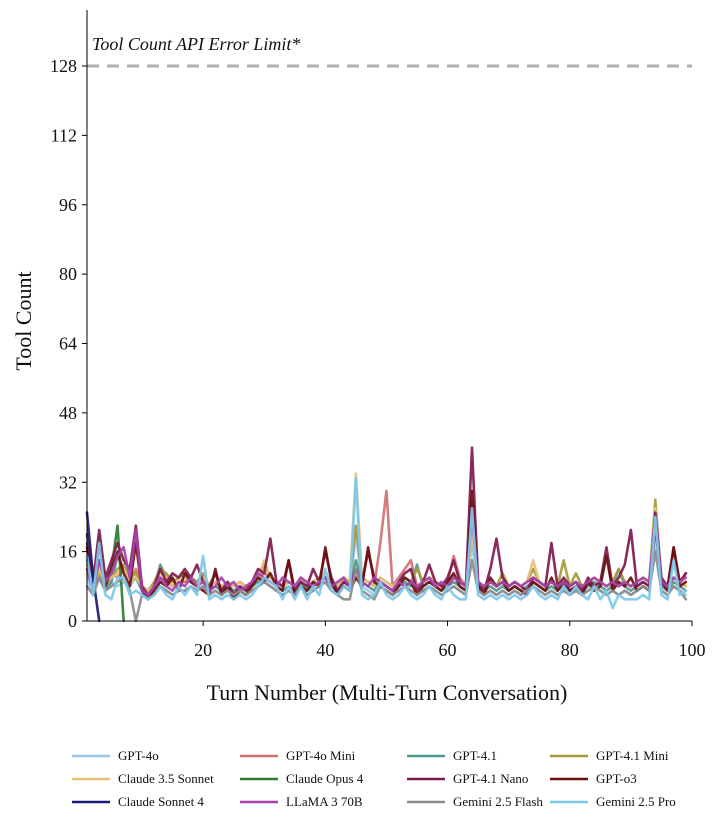 The width and height of the screenshot is (722, 824). I want to click on legend-label: Claude Opus 4, so click(325, 778).